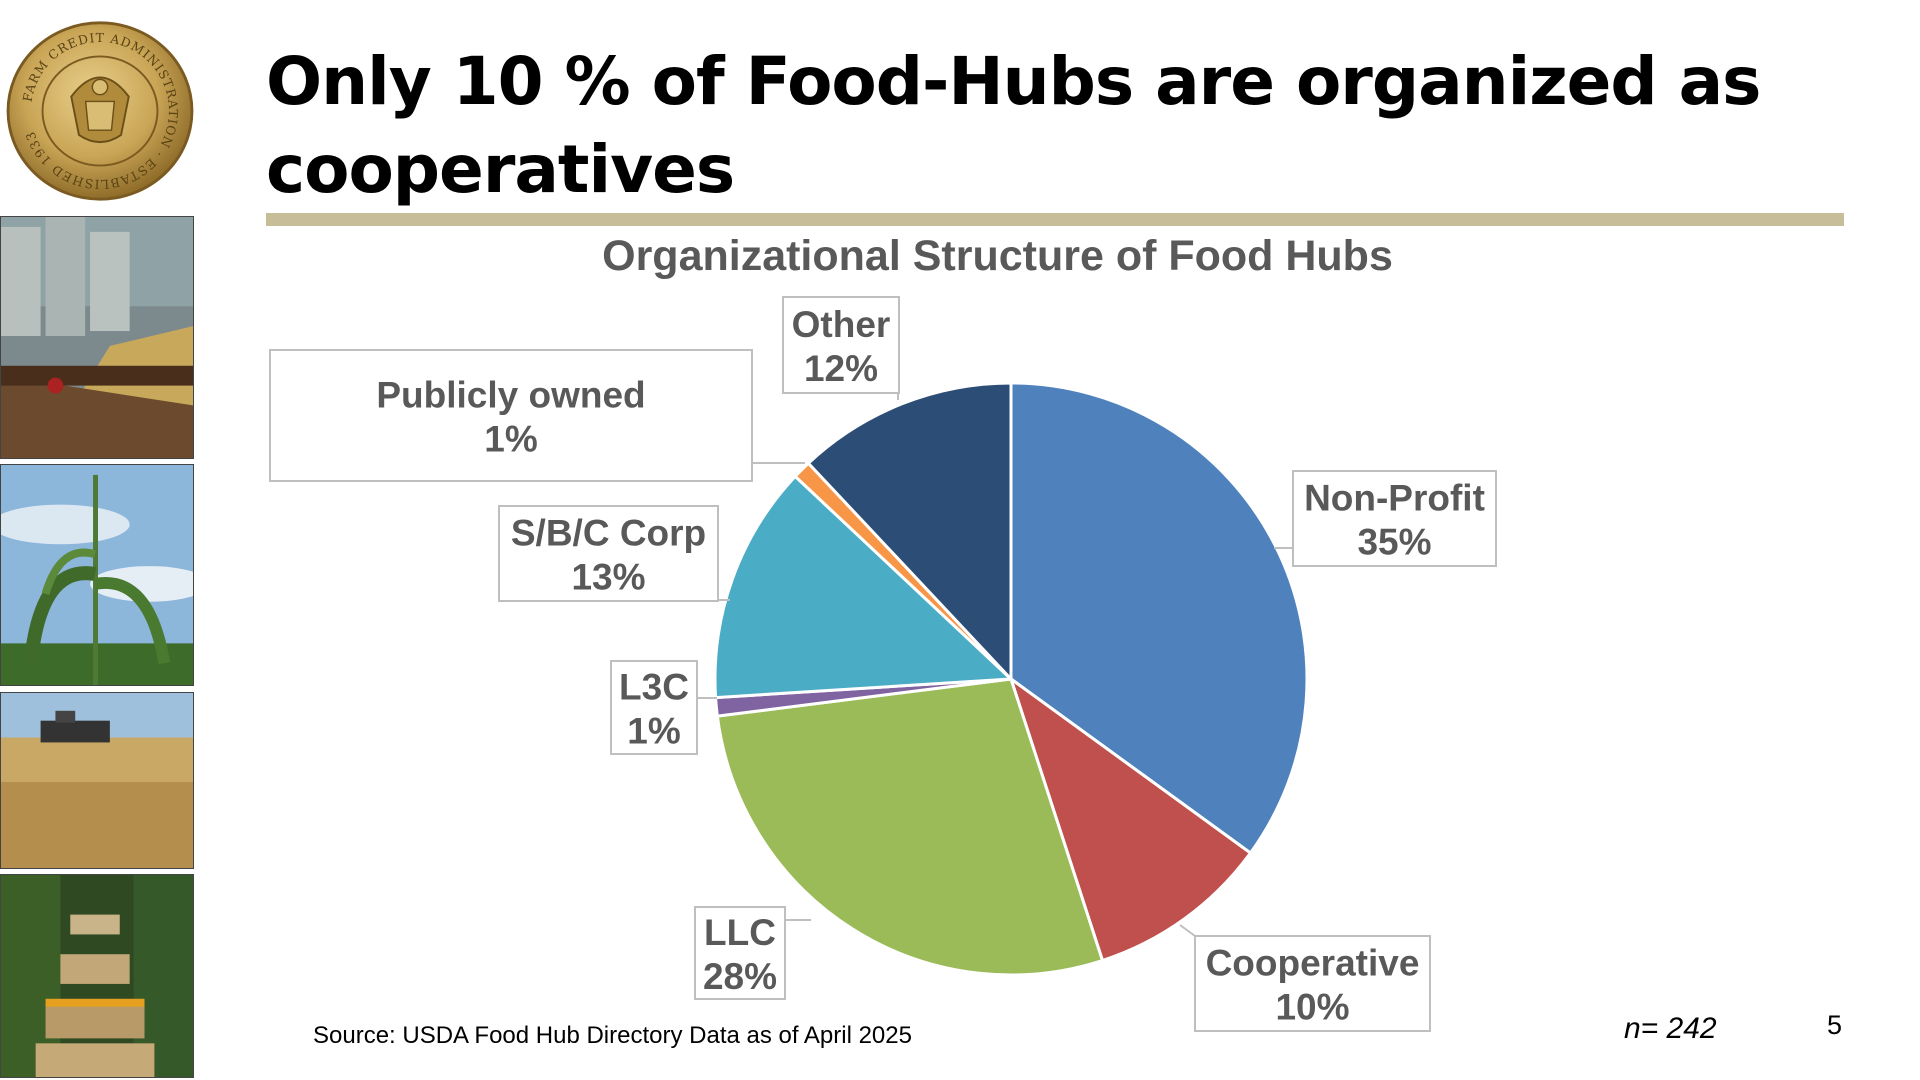  I want to click on chart-title: Organizational Structure of Food Hubs, so click(997, 256).